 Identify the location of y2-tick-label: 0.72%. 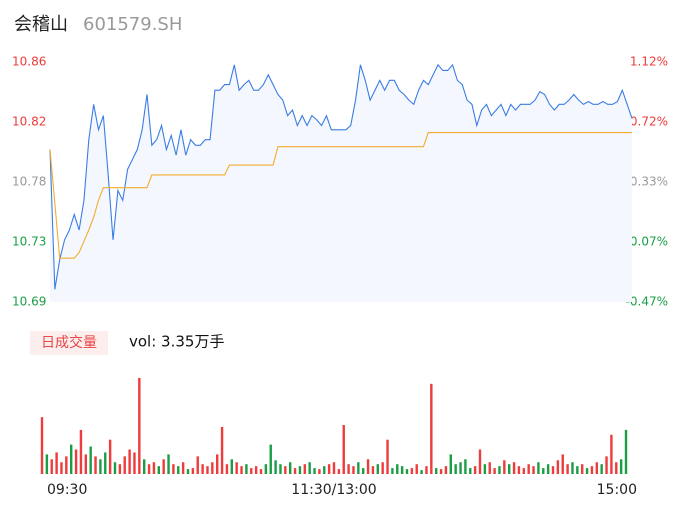
(649, 122).